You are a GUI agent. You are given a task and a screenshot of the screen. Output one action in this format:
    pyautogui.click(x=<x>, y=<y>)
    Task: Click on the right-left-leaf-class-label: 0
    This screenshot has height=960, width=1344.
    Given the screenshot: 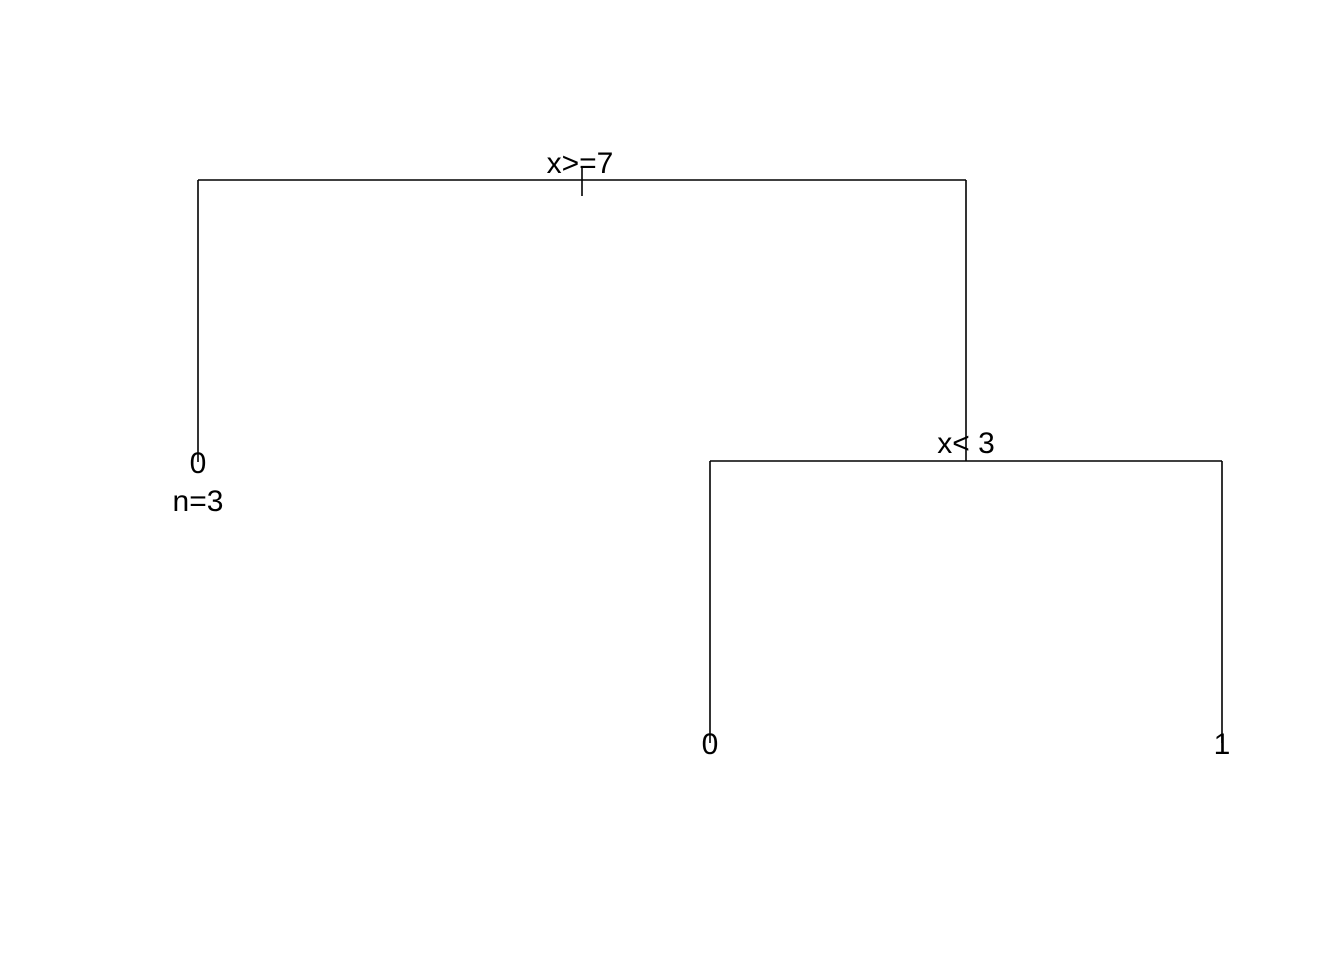 What is the action you would take?
    pyautogui.click(x=710, y=744)
    